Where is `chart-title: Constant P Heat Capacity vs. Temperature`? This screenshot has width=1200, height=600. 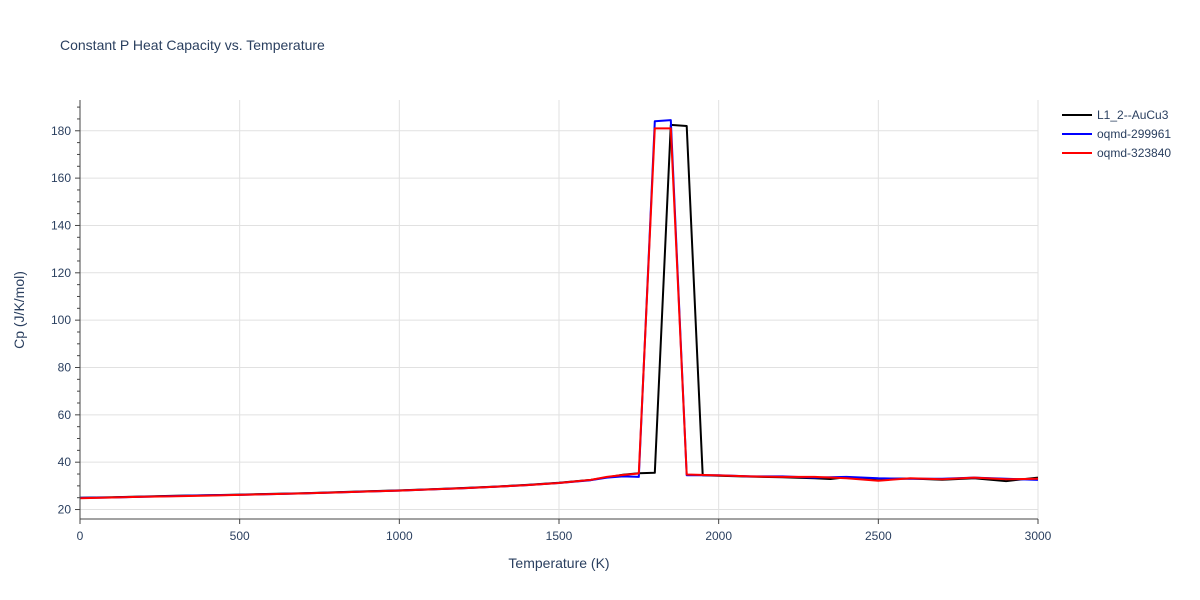
chart-title: Constant P Heat Capacity vs. Temperature is located at coordinates (192, 45).